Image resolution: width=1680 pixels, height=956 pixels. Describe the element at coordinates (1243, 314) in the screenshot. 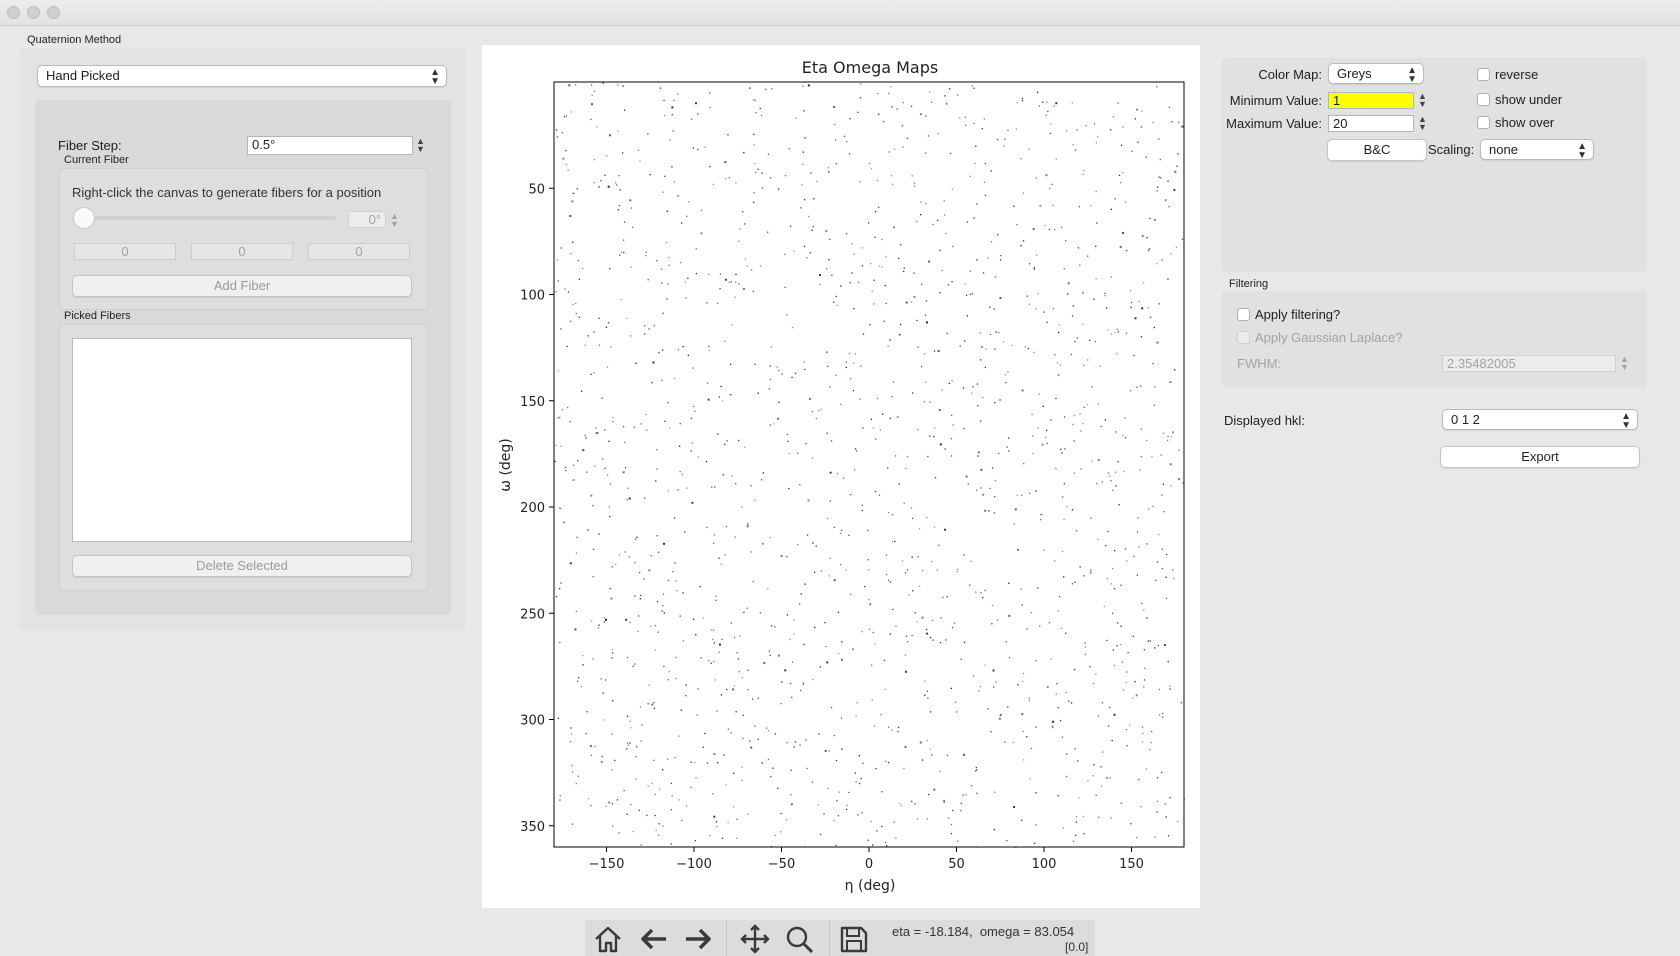

I see `apply-filtering-checkbox` at that location.